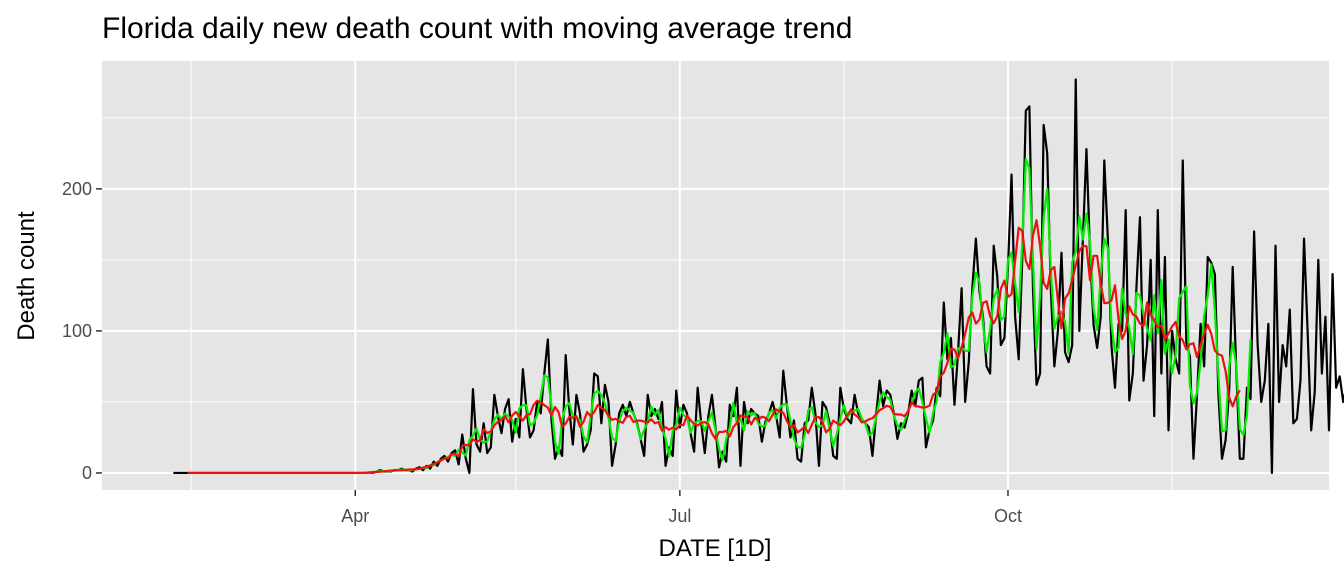 The width and height of the screenshot is (1344, 576). What do you see at coordinates (77, 189) in the screenshot?
I see `y-tick-label: 200` at bounding box center [77, 189].